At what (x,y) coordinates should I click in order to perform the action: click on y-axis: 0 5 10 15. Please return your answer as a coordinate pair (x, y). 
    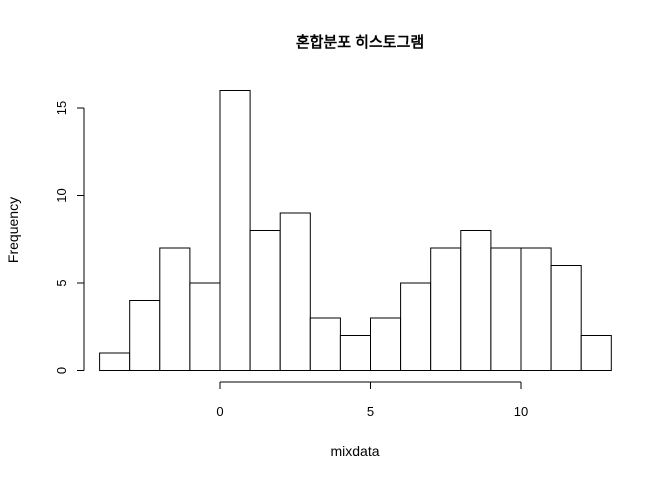
    Looking at the image, I should click on (69, 237).